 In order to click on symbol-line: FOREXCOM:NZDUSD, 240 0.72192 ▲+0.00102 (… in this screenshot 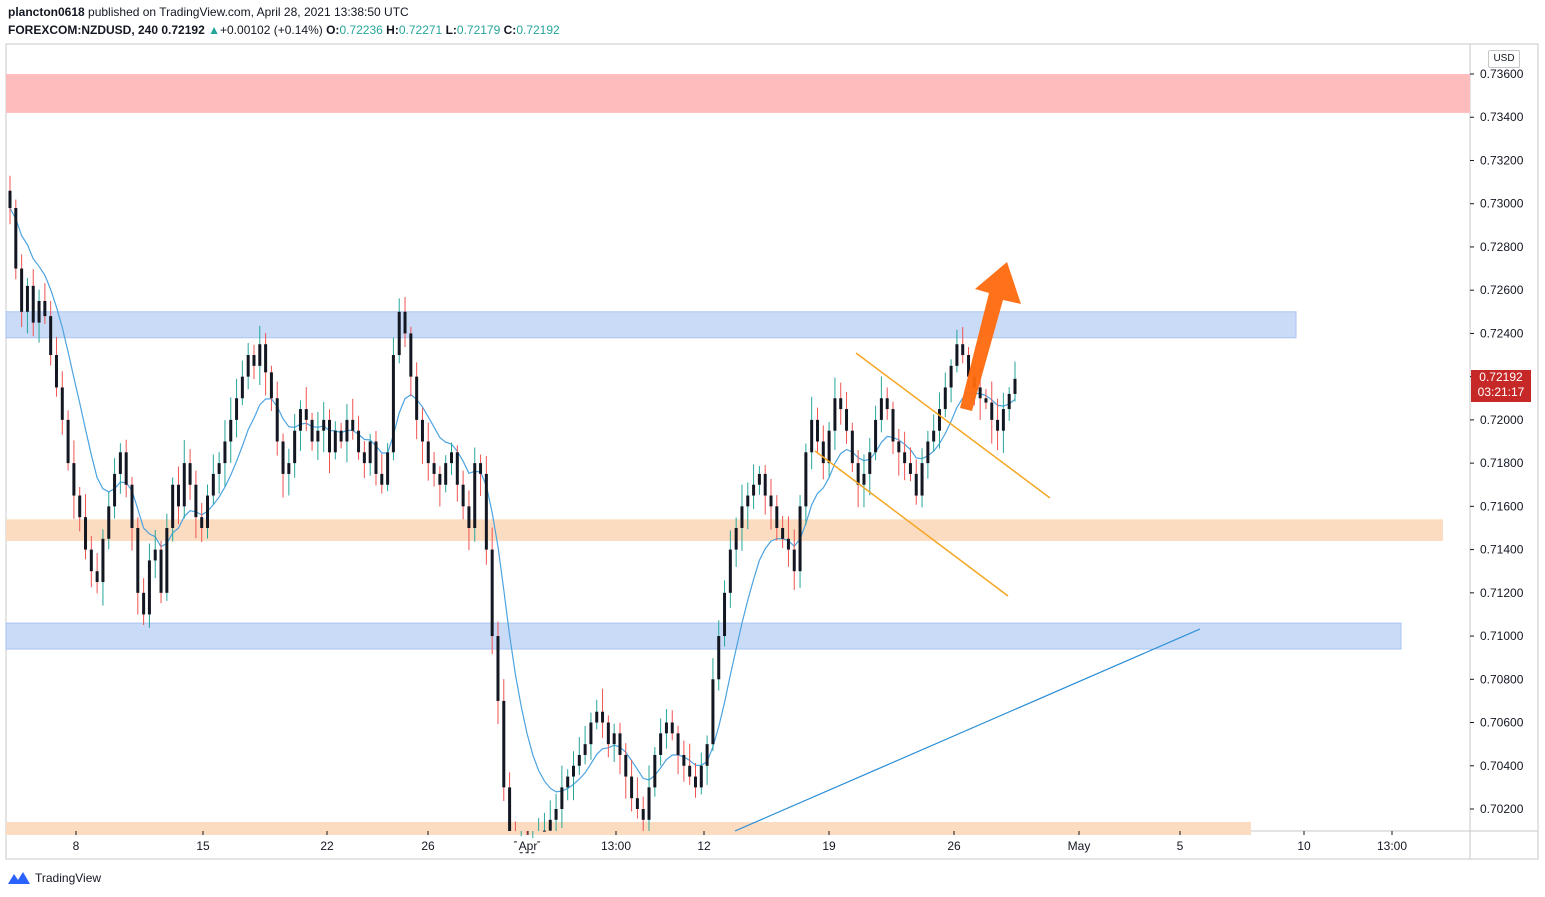, I will do `click(284, 30)`.